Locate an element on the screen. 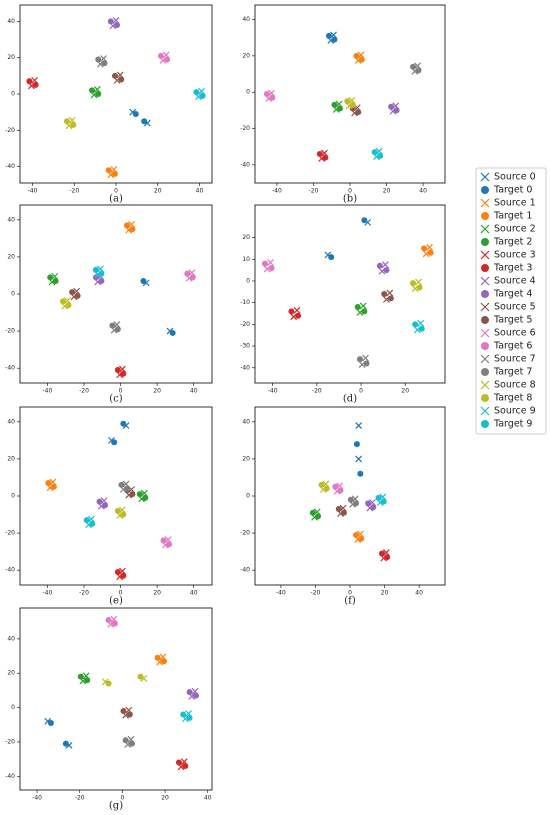 This screenshot has width=550, height=815. legend-label: Target 7 is located at coordinates (512, 372).